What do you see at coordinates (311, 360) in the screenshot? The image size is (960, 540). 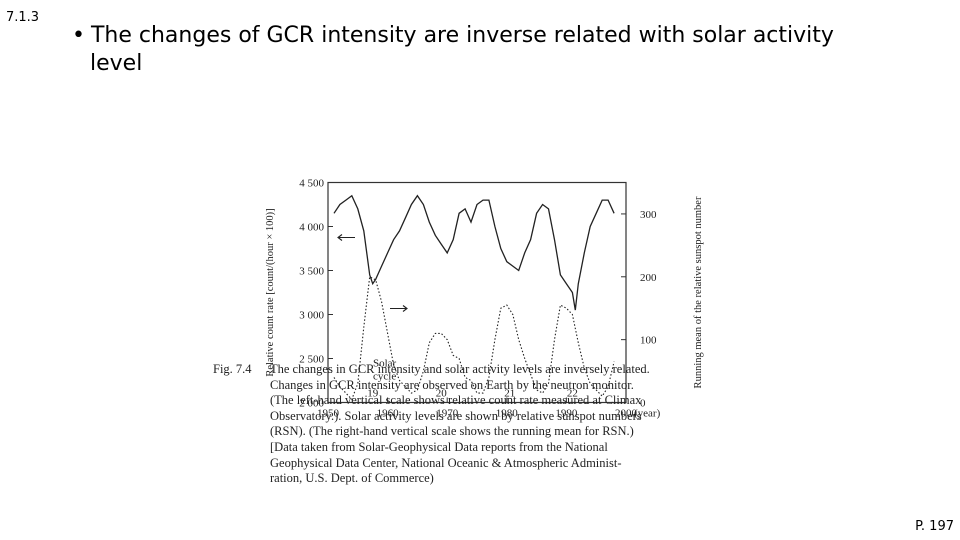 I see `left-tick-label: 2 500` at bounding box center [311, 360].